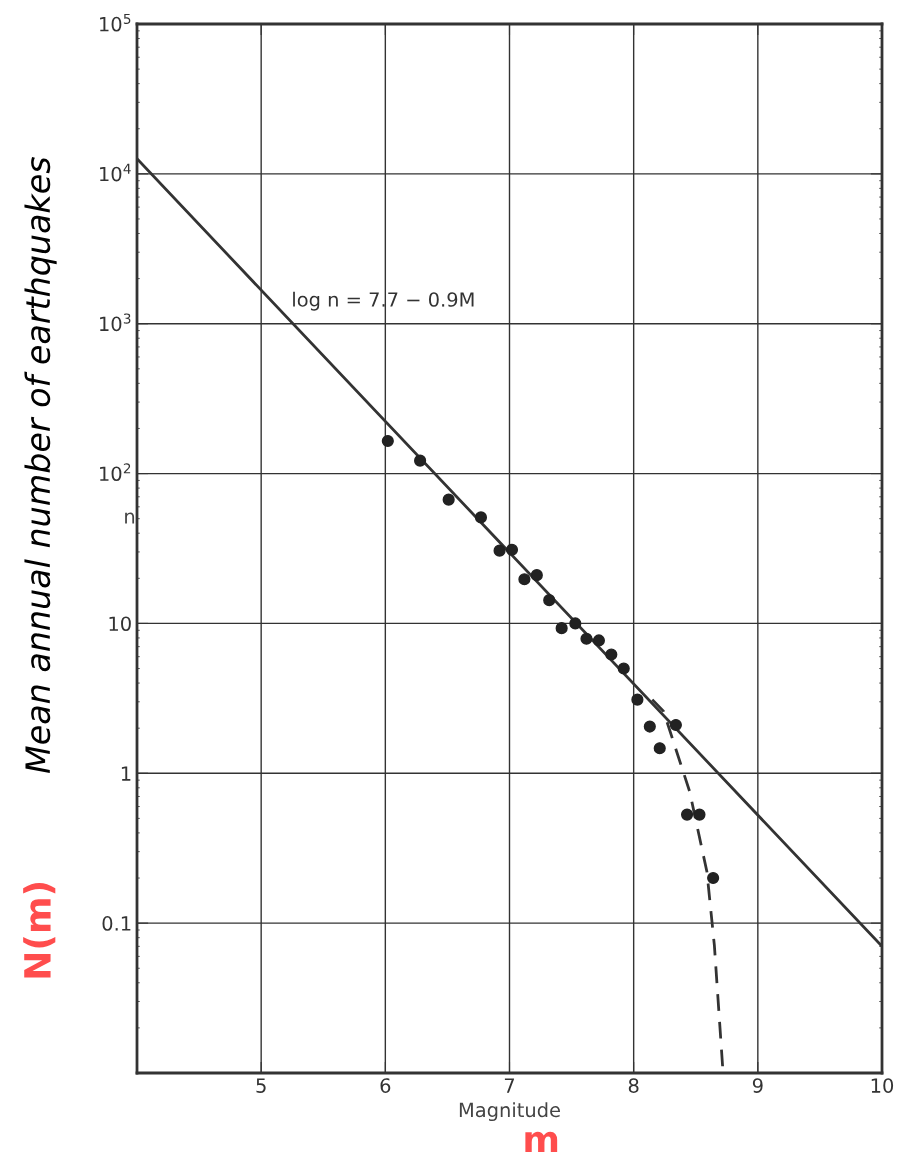 This screenshot has height=1163, width=902. I want to click on text: Mean annual number of earthquakes, so click(40, 465).